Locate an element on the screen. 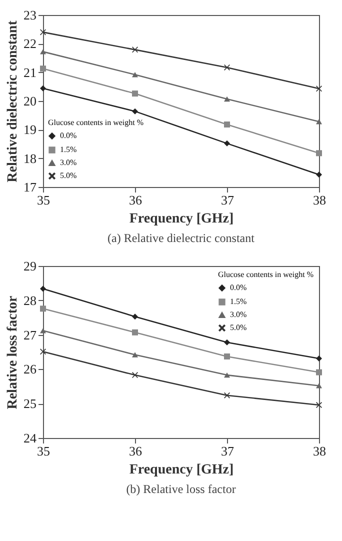 The image size is (342, 541). y-tick-label: 26 is located at coordinates (30, 369).